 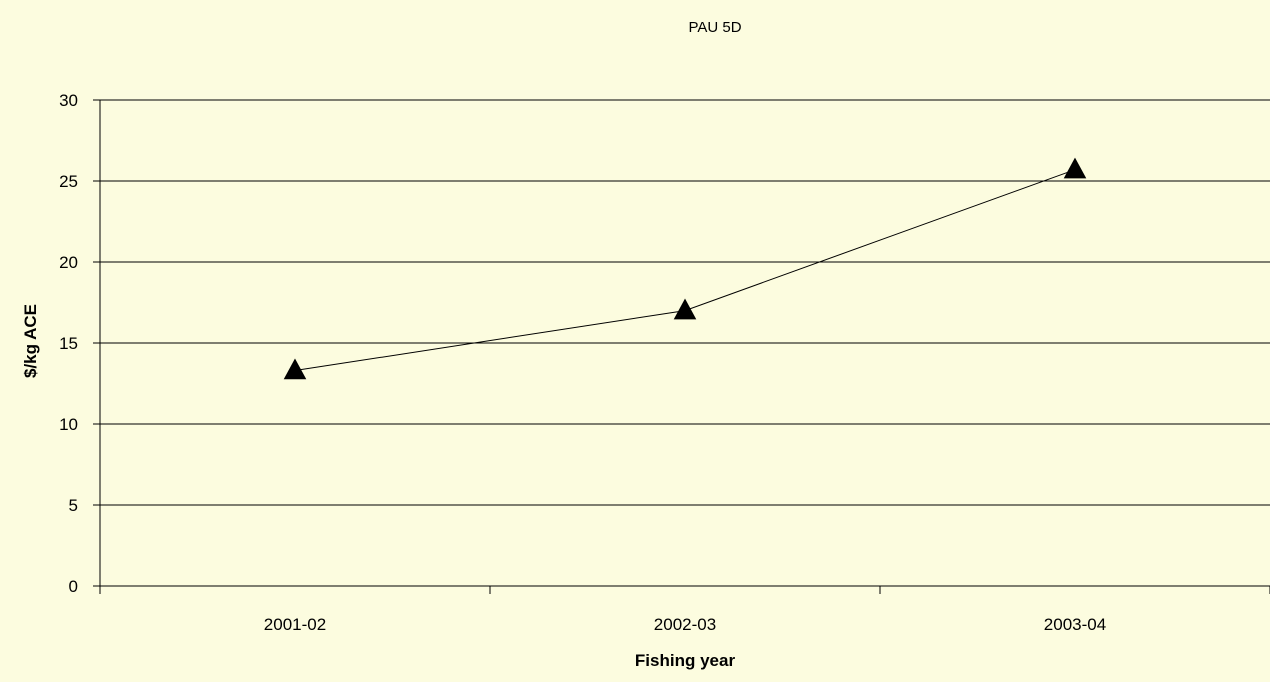 What do you see at coordinates (295, 624) in the screenshot?
I see `x-tick-label: 2001-02` at bounding box center [295, 624].